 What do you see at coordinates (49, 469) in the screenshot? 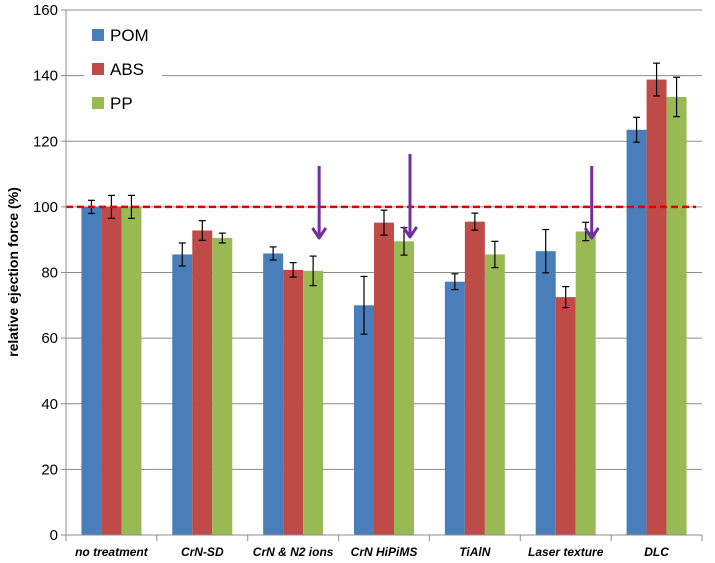
I see `y-tick-label: 20` at bounding box center [49, 469].